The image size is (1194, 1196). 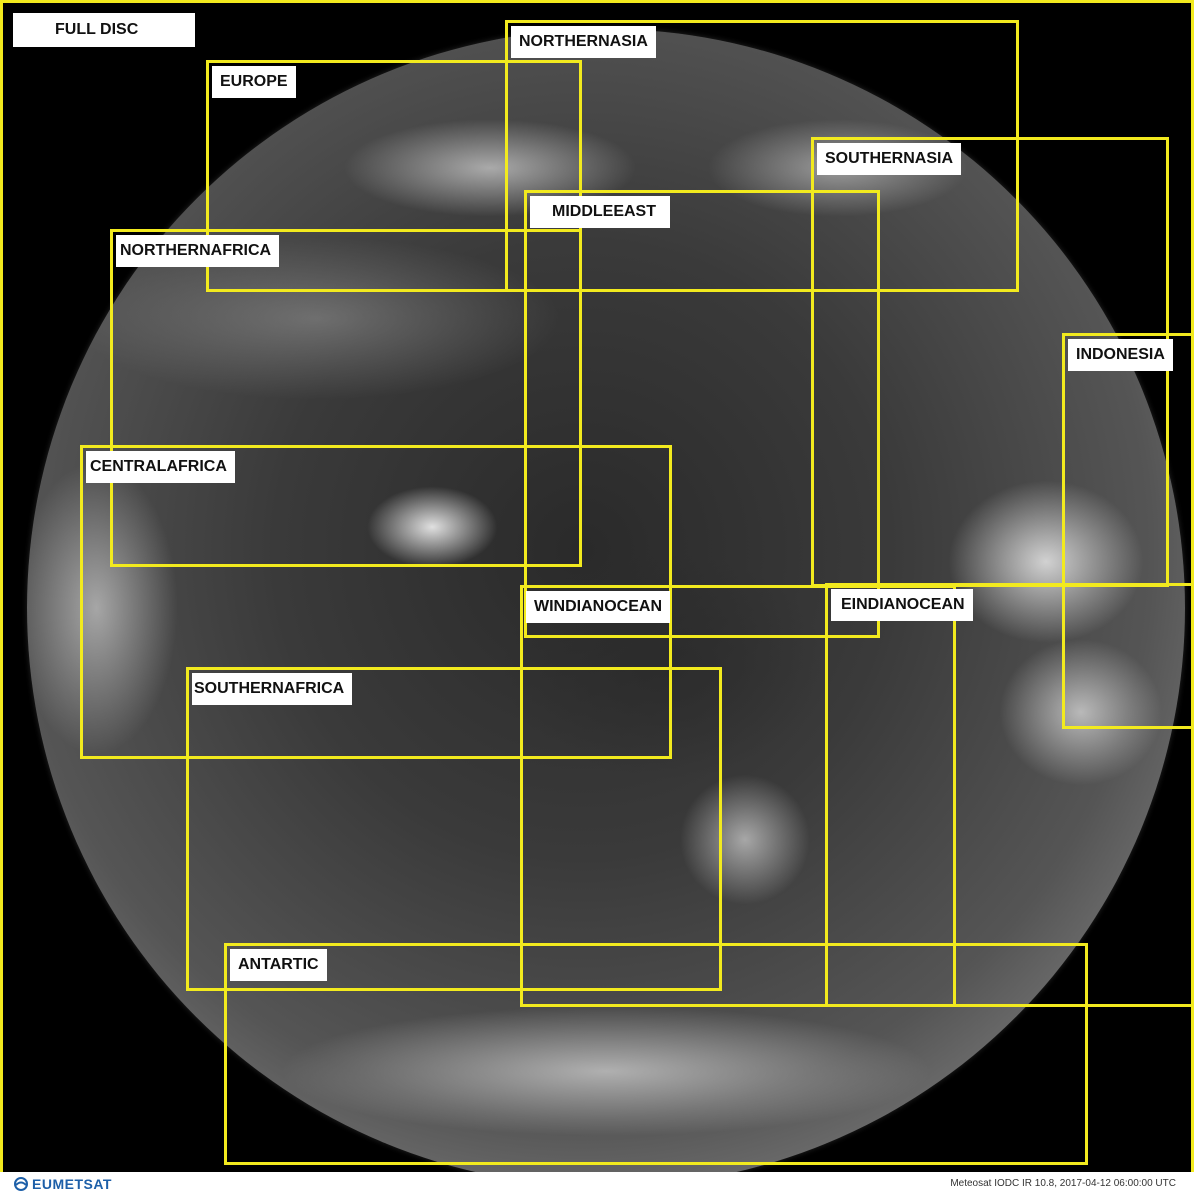 What do you see at coordinates (254, 82) in the screenshot?
I see `region-label-europe: EUROPE` at bounding box center [254, 82].